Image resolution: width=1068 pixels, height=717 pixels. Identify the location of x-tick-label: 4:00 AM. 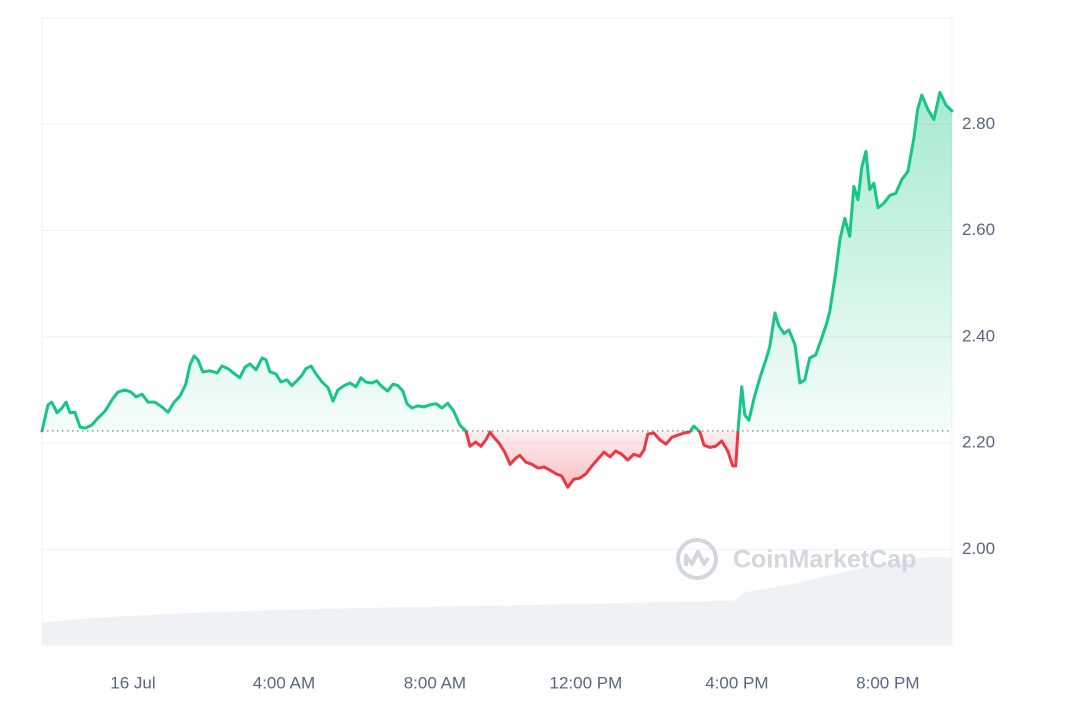
(284, 682).